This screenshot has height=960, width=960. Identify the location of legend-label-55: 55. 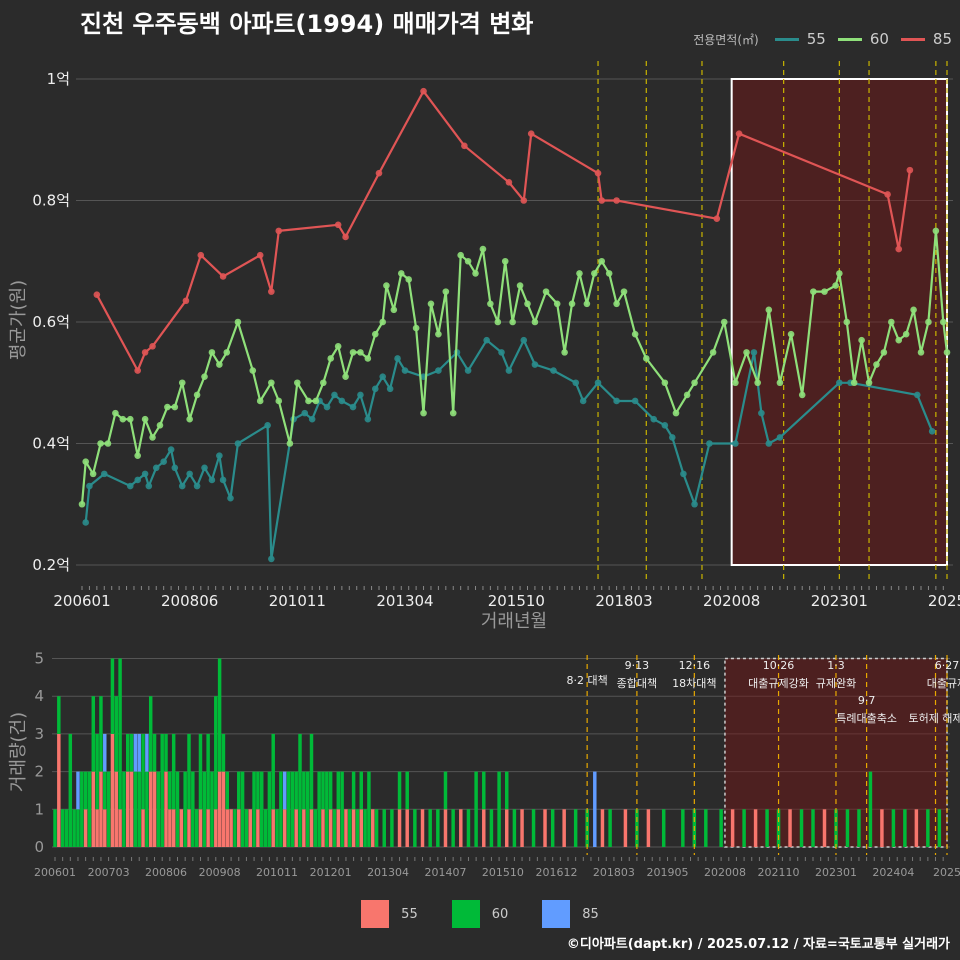
(816, 39).